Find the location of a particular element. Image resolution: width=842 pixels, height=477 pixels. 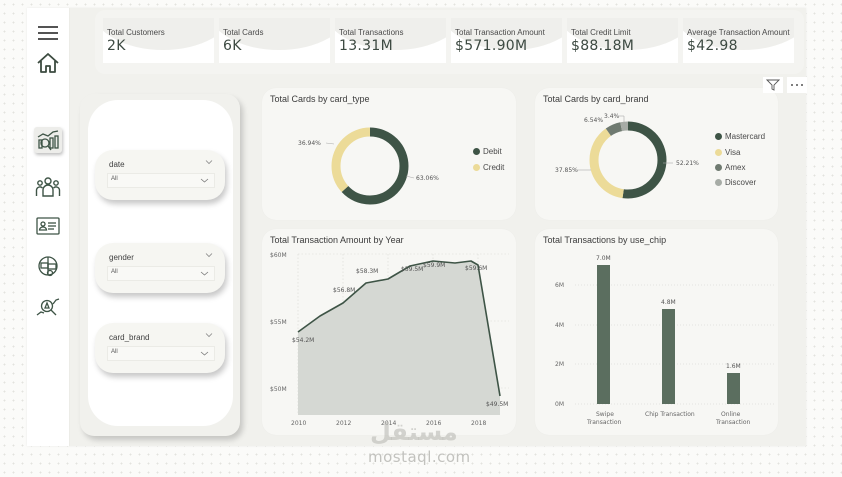

chart-title: Total Transaction Amount by Year is located at coordinates (337, 240).